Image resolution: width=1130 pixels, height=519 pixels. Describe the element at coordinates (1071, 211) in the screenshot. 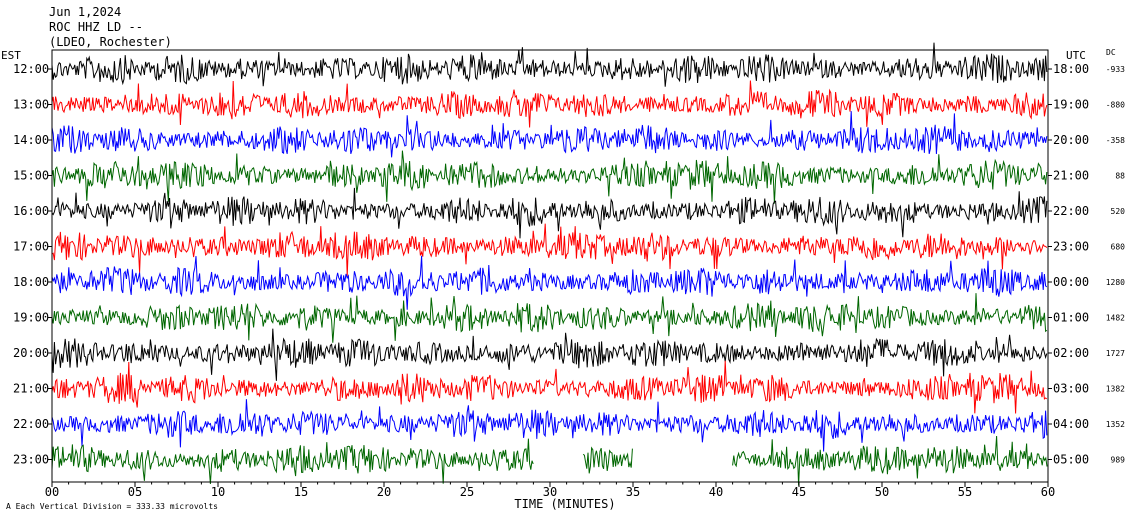

I see `utc-label: 22:00` at that location.